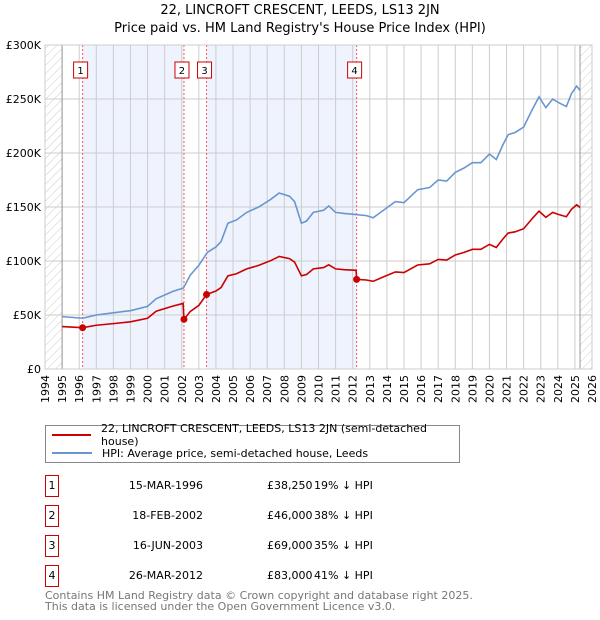 Image resolution: width=600 pixels, height=620 pixels. I want to click on transaction-row: 2 18-FEB-2002 £46,000 38% ↓ HPI, so click(295, 516).